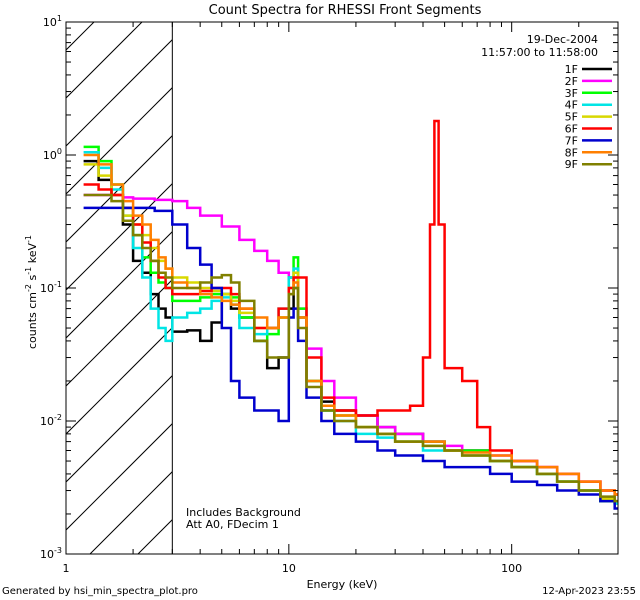 The height and width of the screenshot is (600, 640). What do you see at coordinates (32, 255) in the screenshot?
I see `y-label-units-3: keV` at bounding box center [32, 255].